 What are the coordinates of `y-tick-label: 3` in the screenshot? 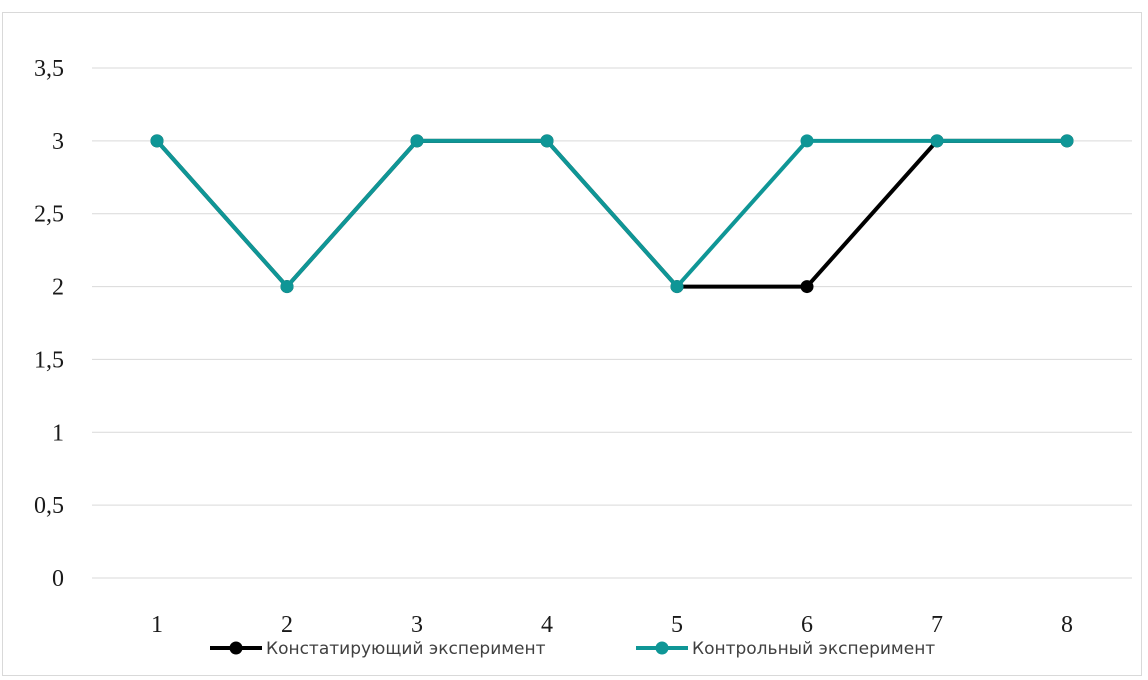 It's located at (58, 142).